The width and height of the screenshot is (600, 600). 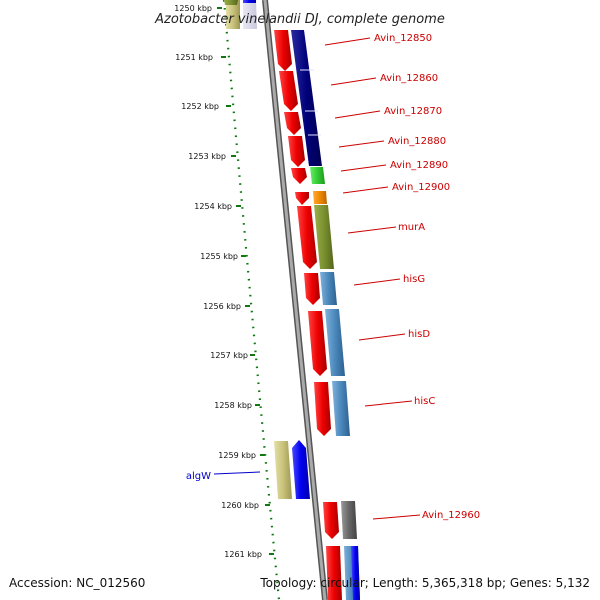 What do you see at coordinates (335, 342) in the screenshot?
I see `block-hisd` at bounding box center [335, 342].